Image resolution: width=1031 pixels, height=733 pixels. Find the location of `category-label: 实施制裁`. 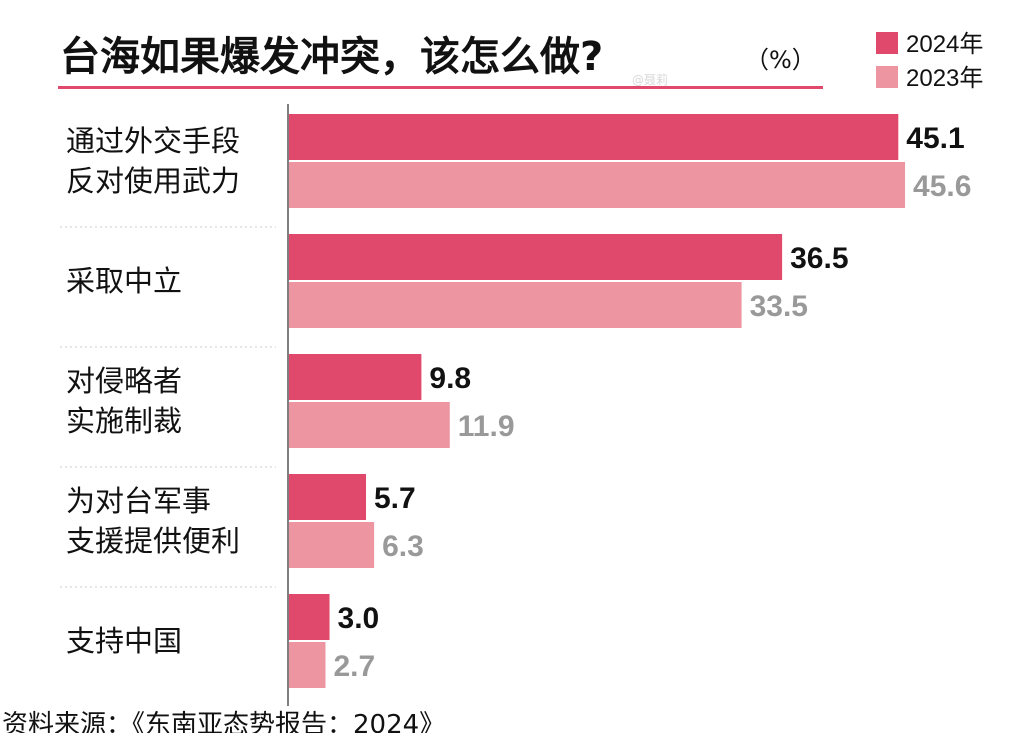

category-label: 实施制裁 is located at coordinates (124, 421).